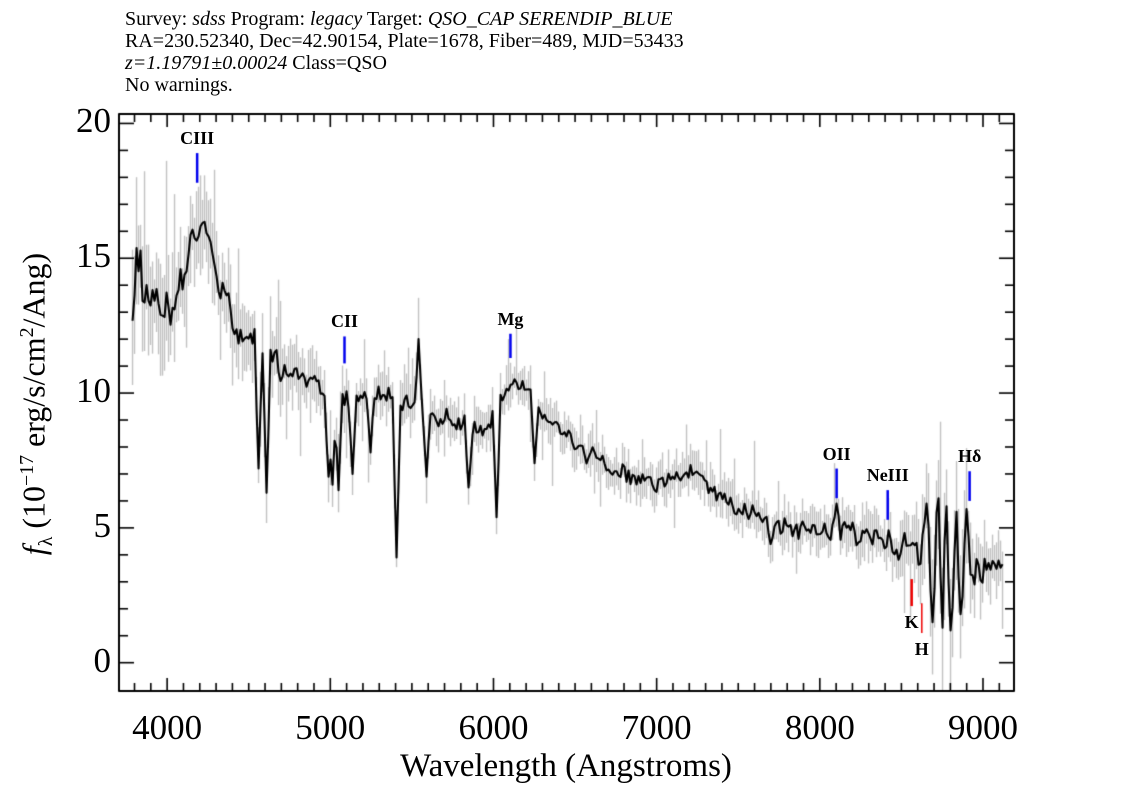 This screenshot has height=810, width=1134. Describe the element at coordinates (206, 63) in the screenshot. I see `text-run: z=1.19791±0.00024` at that location.